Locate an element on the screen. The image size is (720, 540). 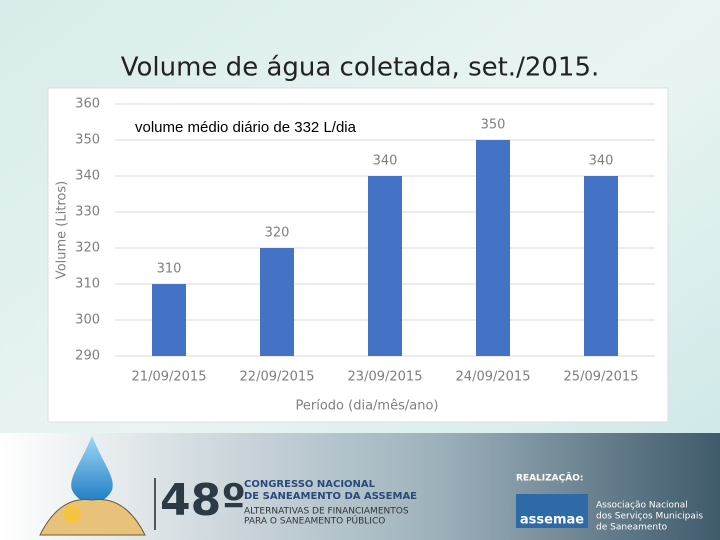
org-logo-box is located at coordinates (552, 511).